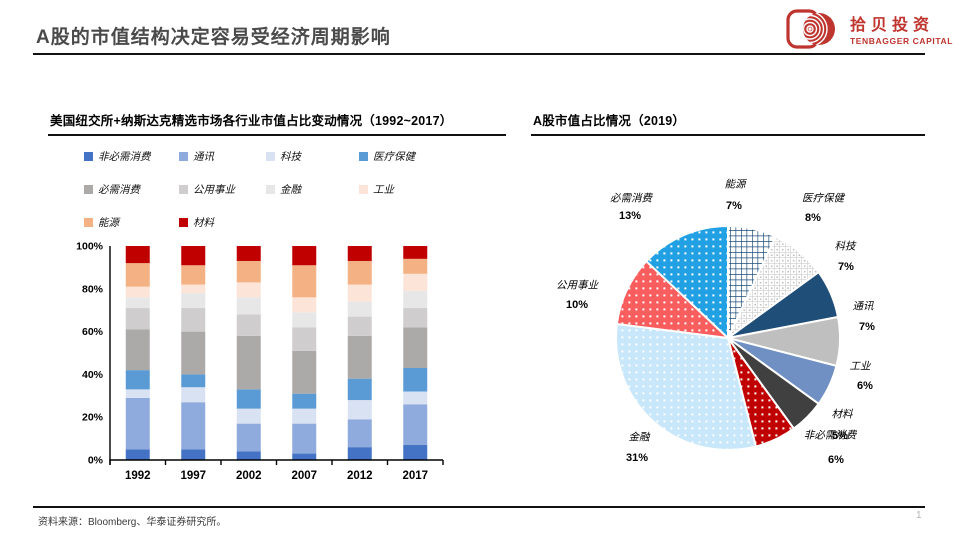 The width and height of the screenshot is (960, 540). What do you see at coordinates (359, 433) in the screenshot?
I see `bar-segment-2012-通讯` at bounding box center [359, 433].